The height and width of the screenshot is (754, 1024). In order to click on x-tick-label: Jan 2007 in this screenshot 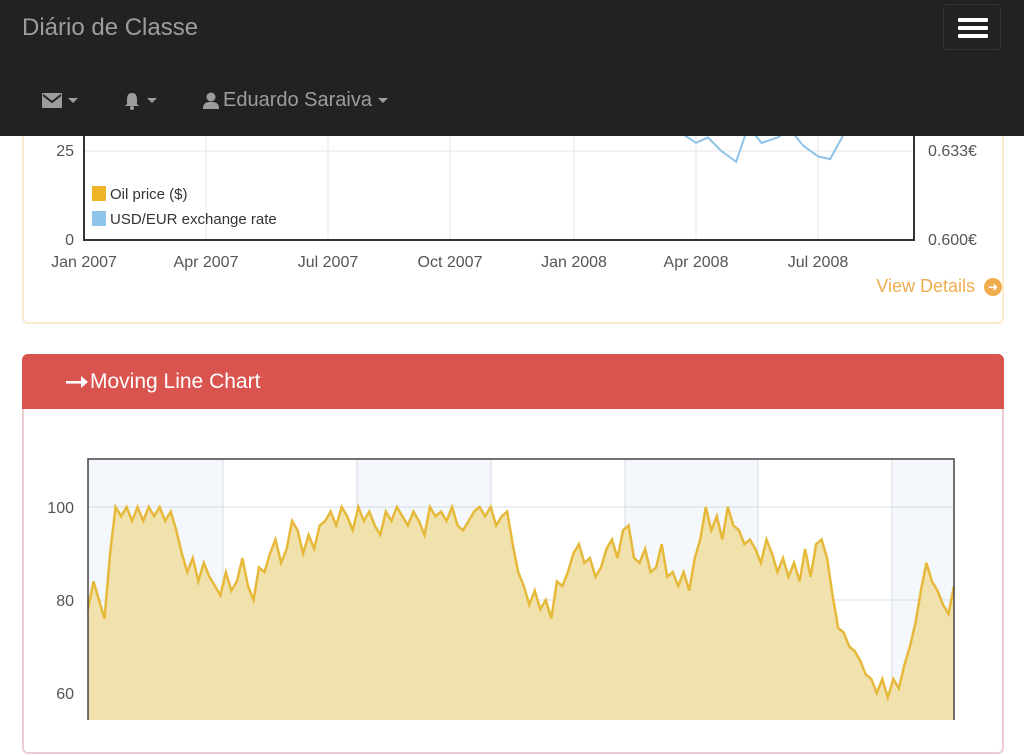, I will do `click(84, 262)`.